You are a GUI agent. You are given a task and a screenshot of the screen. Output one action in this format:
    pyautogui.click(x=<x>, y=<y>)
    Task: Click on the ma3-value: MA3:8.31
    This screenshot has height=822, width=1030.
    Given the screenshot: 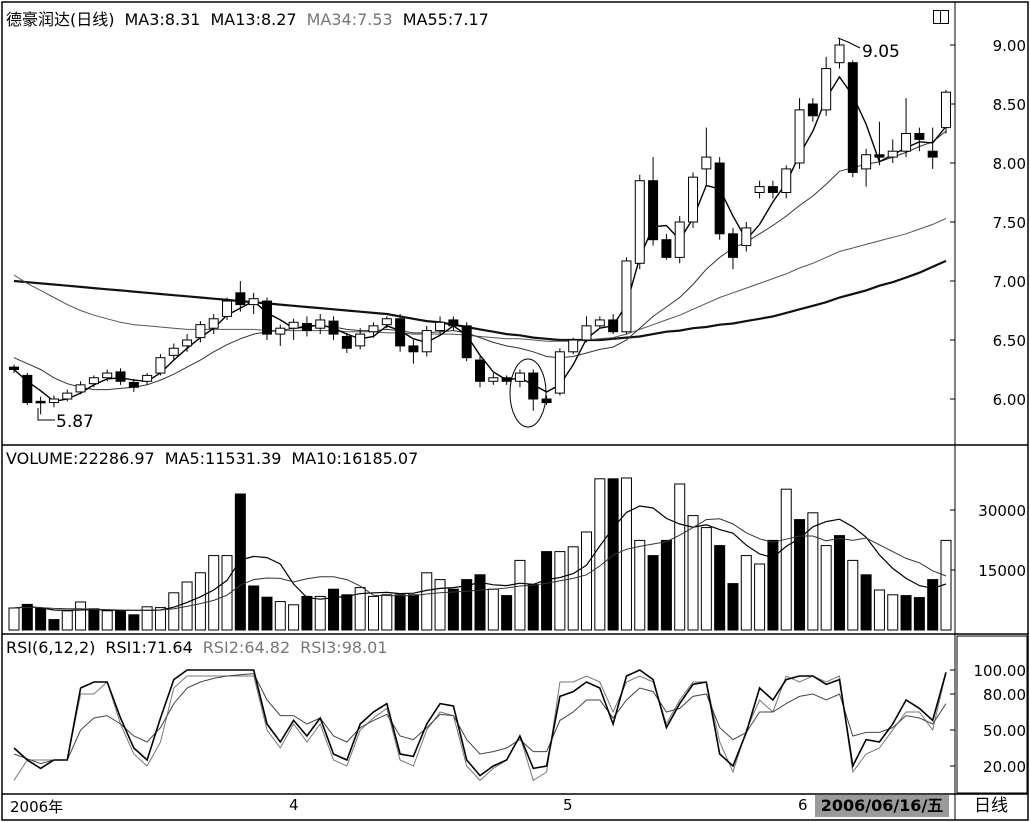 What is the action you would take?
    pyautogui.click(x=162, y=19)
    